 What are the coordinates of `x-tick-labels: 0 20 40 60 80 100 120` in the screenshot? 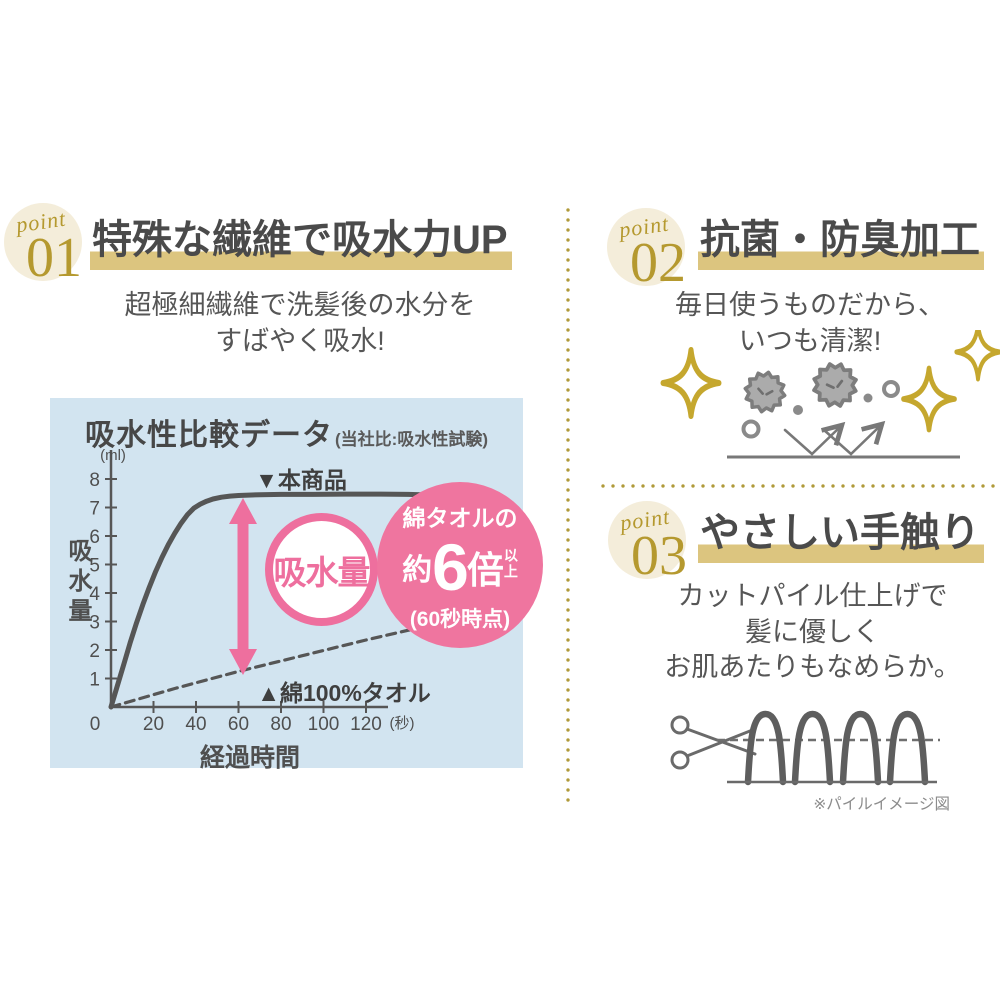 It's located at (236, 724).